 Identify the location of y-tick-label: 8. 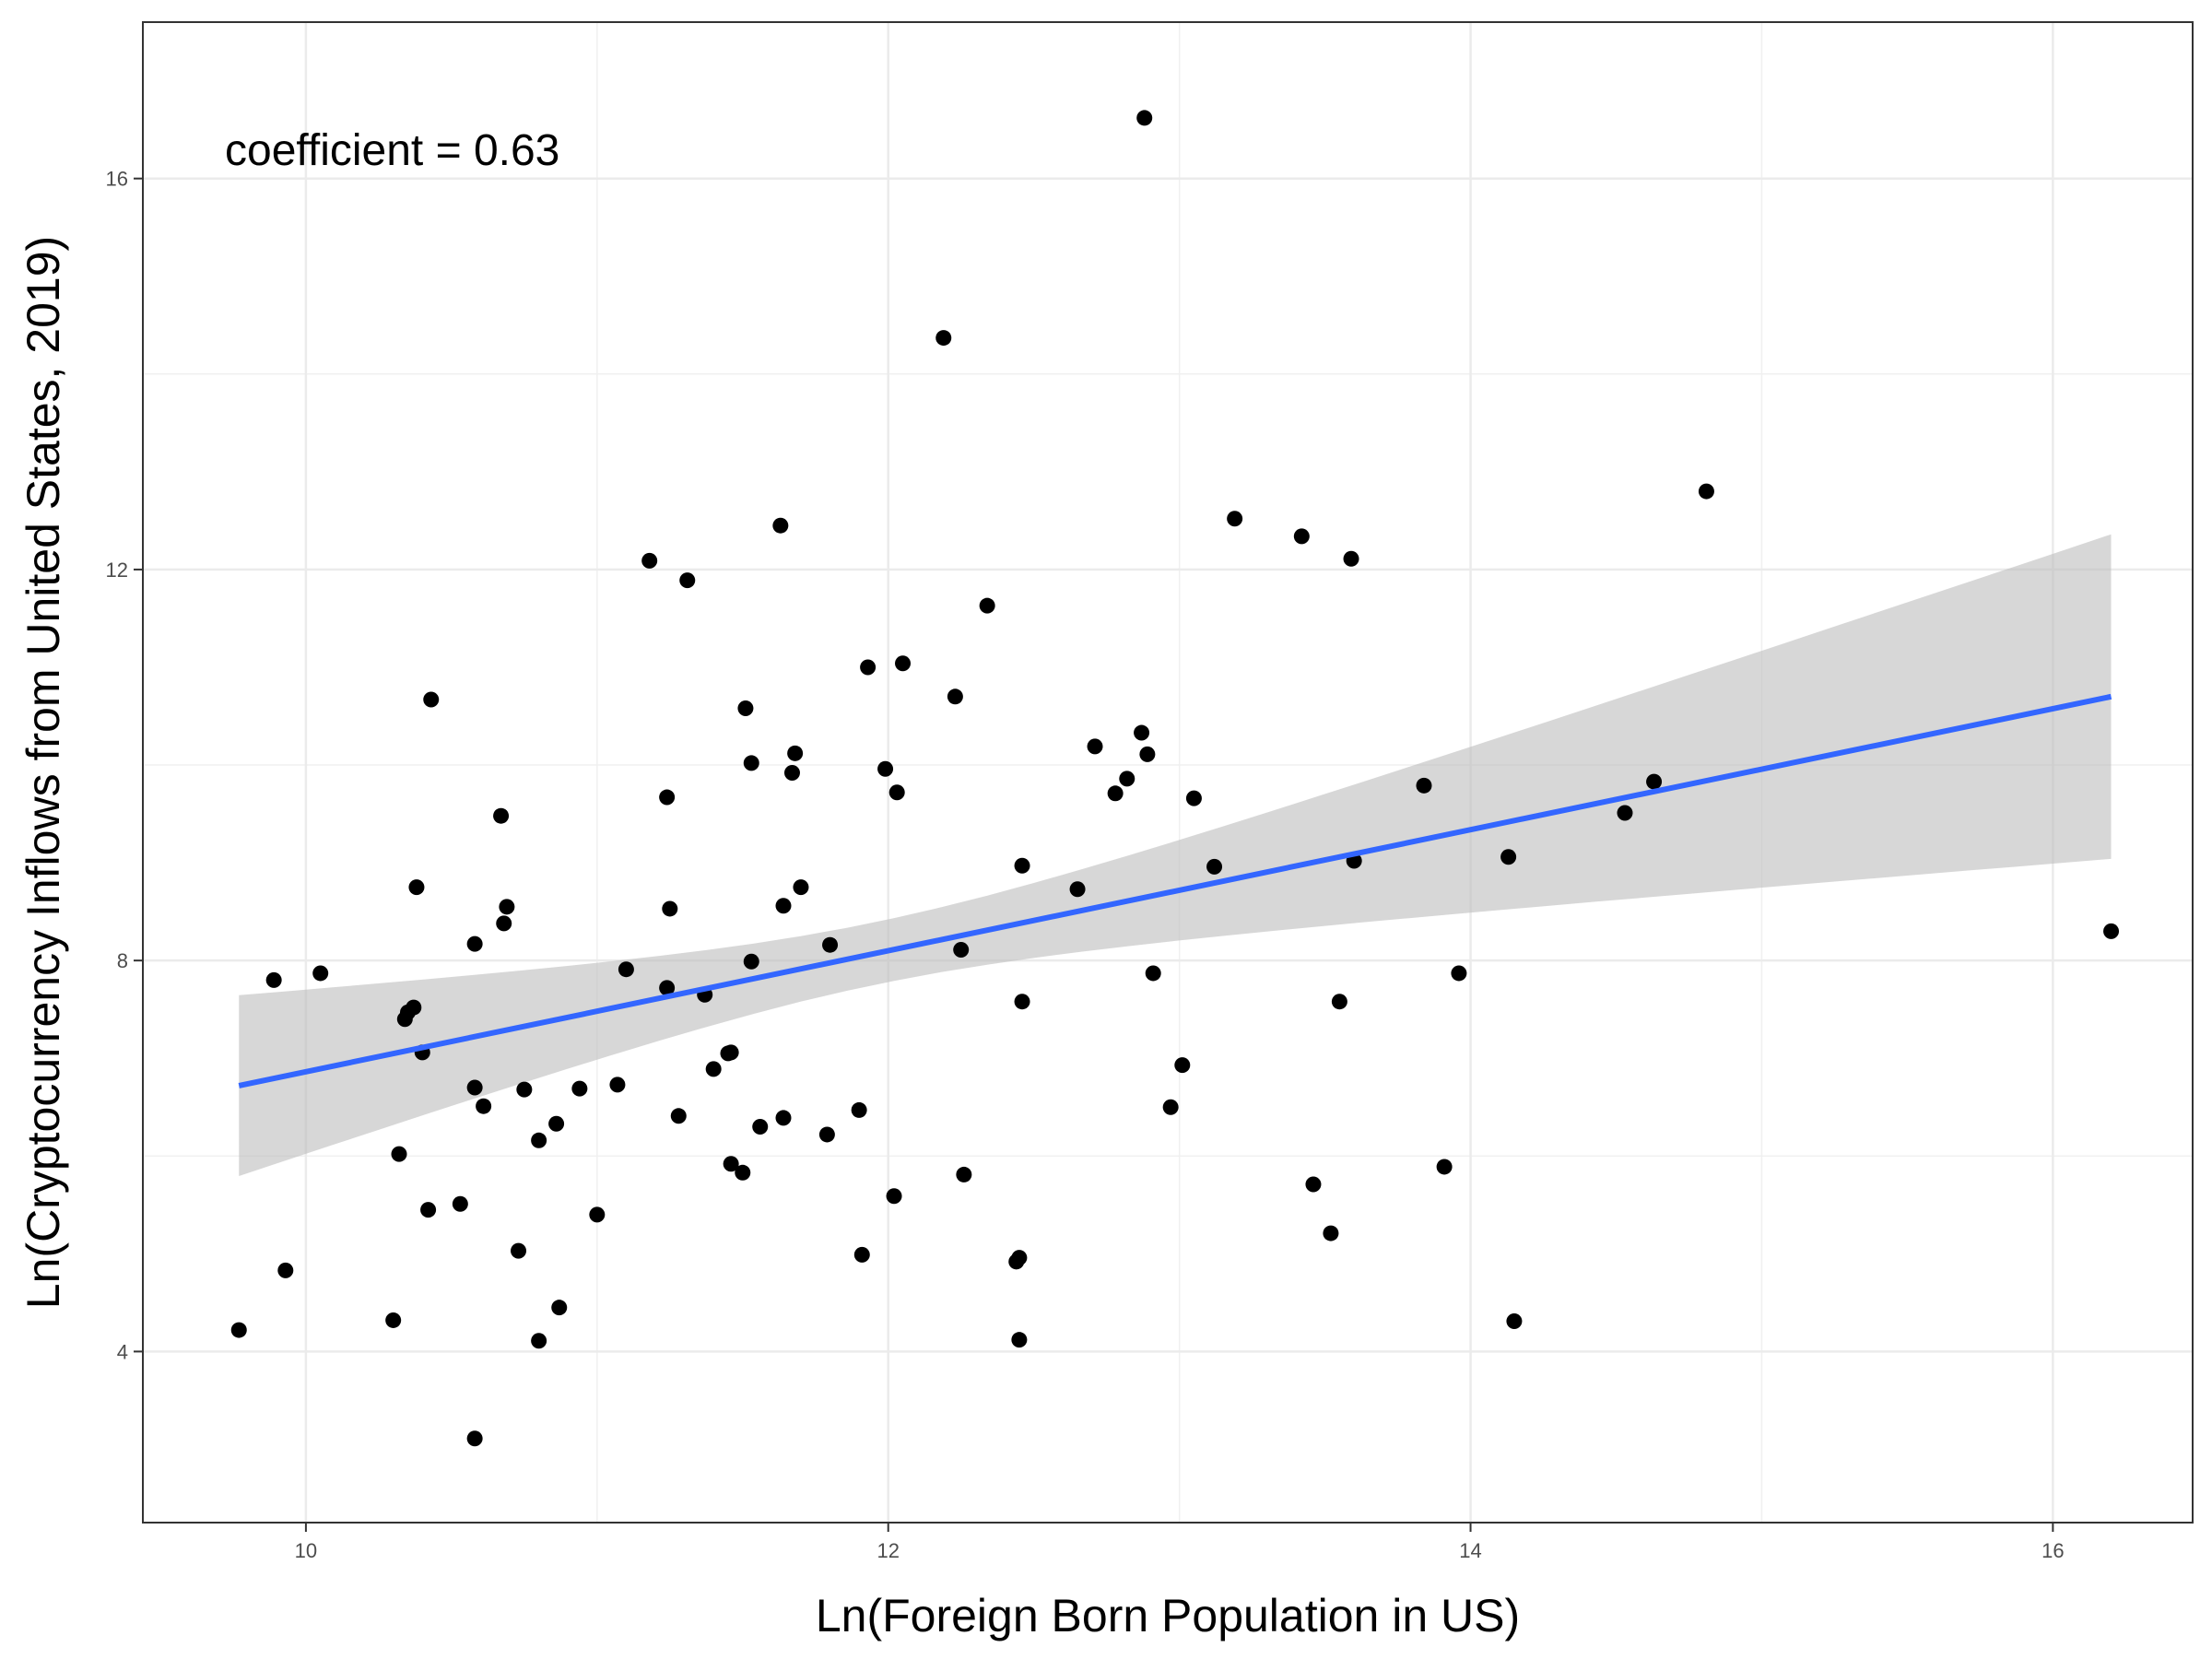
(122, 960).